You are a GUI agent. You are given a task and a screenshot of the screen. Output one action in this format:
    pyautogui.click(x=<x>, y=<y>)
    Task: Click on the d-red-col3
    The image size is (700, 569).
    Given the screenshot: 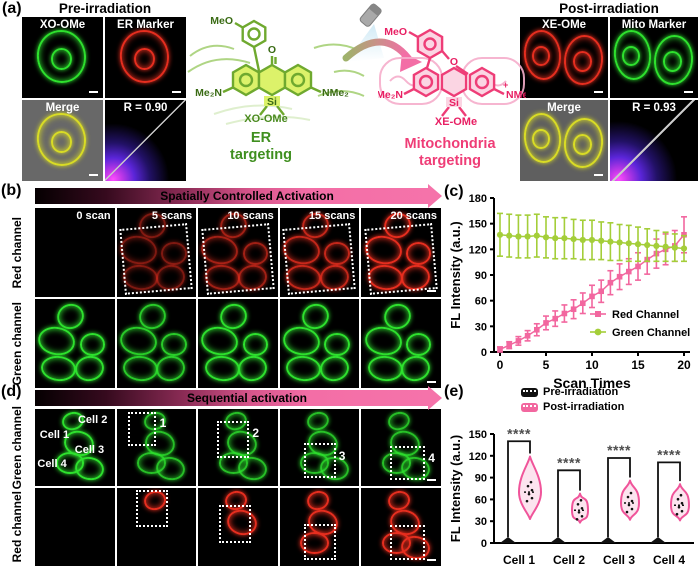 What is the action you would take?
    pyautogui.click(x=238, y=527)
    